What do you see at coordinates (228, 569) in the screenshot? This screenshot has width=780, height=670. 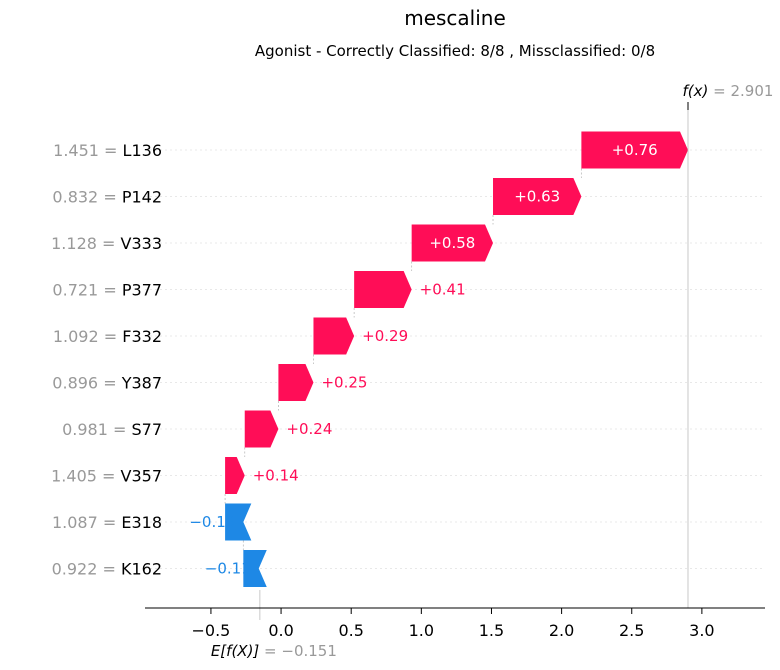 I see `bar-label-K162: −0.11` at bounding box center [228, 569].